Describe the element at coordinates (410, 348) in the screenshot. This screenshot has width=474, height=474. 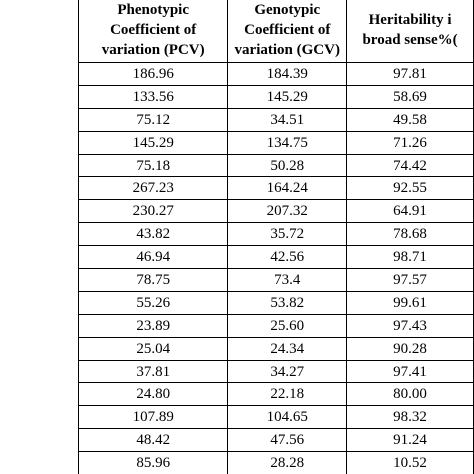
I see `table-cell: 90.28` at that location.